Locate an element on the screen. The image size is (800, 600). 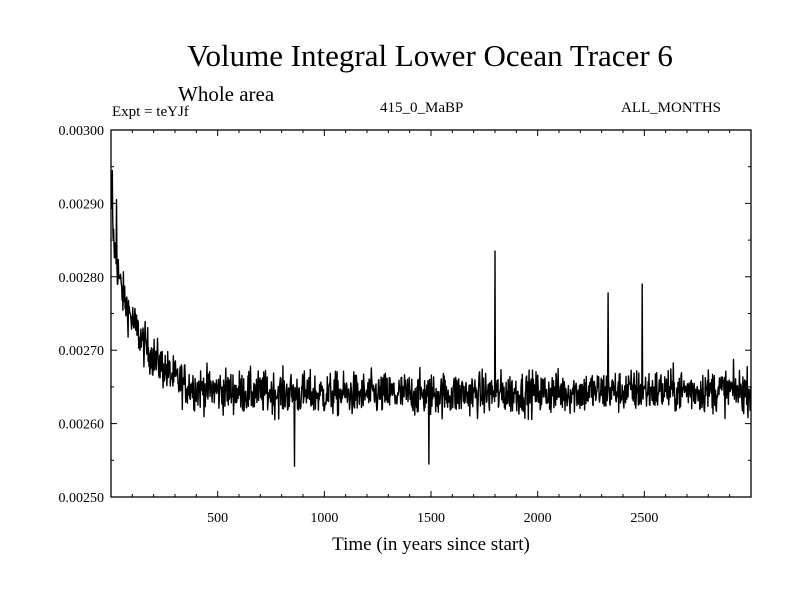
period-label: ALL_MONTHS is located at coordinates (671, 108).